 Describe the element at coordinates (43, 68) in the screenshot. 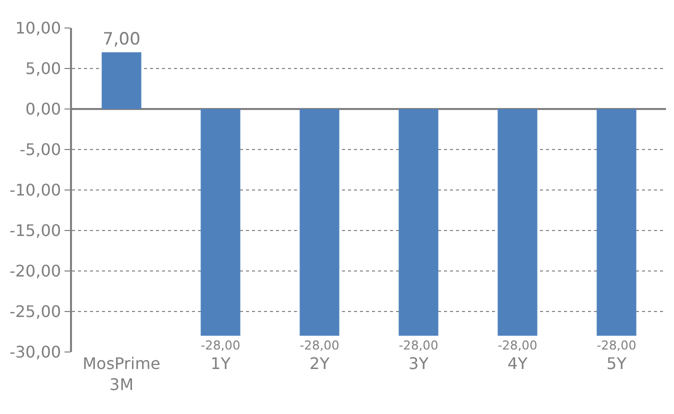

I see `y-tick-label: 5,00` at that location.